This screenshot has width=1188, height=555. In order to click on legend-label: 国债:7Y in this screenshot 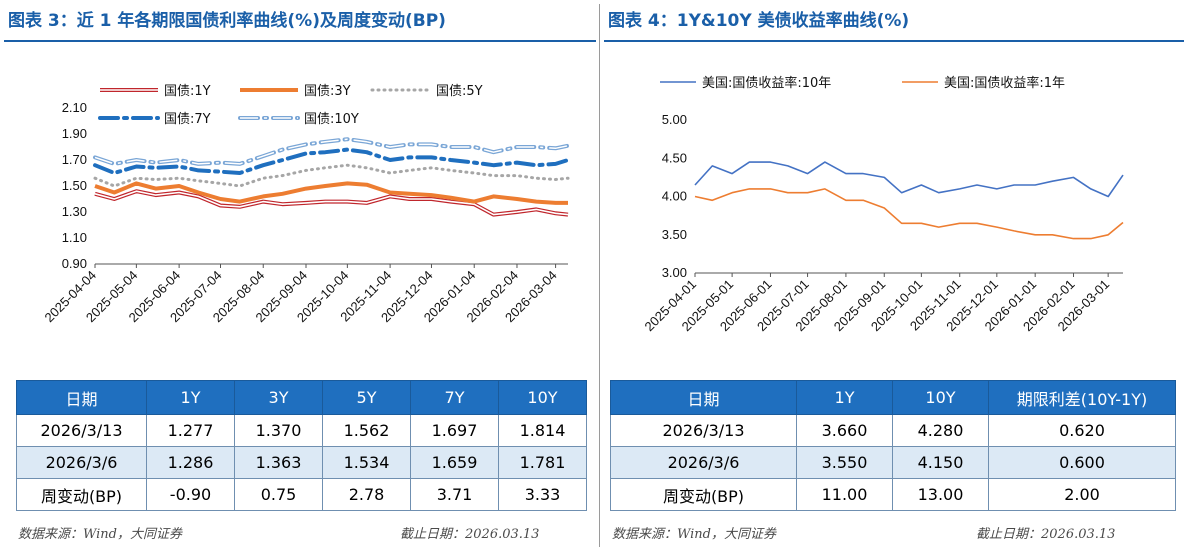, I will do `click(187, 119)`.